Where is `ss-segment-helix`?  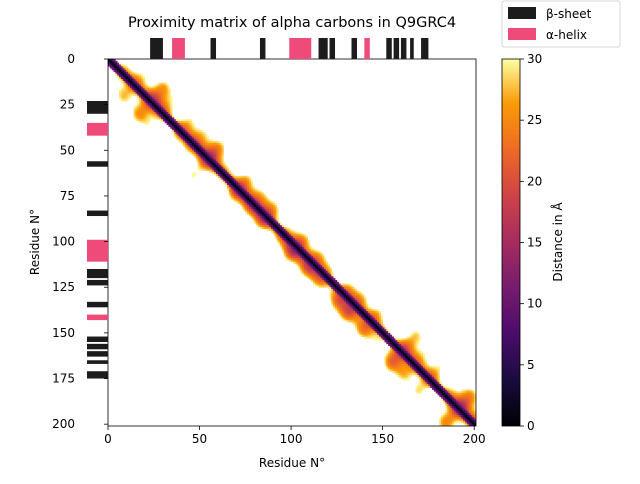 ss-segment-helix is located at coordinates (178, 48).